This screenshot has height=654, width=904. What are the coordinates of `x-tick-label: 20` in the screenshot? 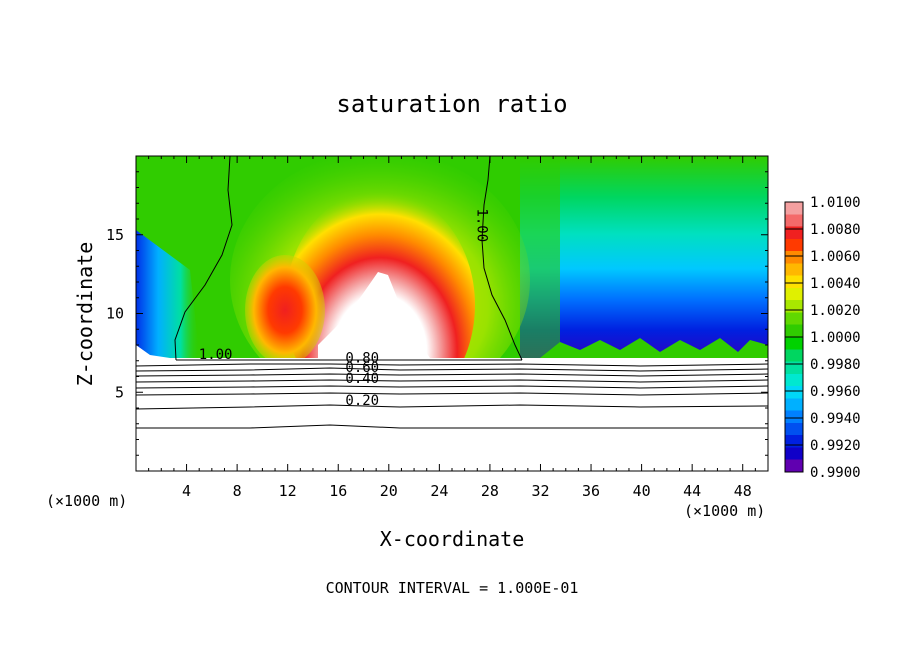 It's located at (389, 491).